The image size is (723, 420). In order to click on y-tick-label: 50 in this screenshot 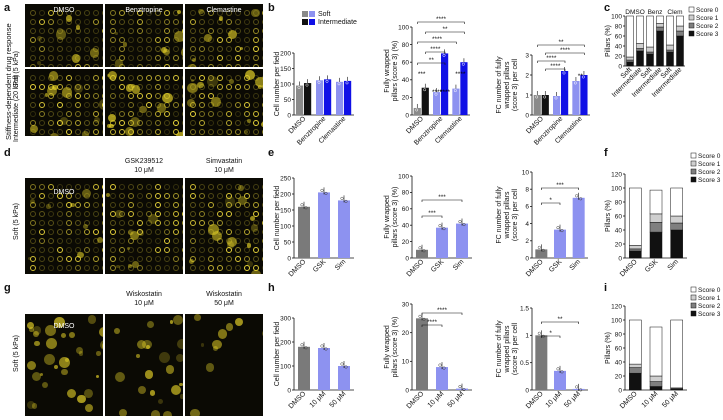, I will do `click(288, 242)`.